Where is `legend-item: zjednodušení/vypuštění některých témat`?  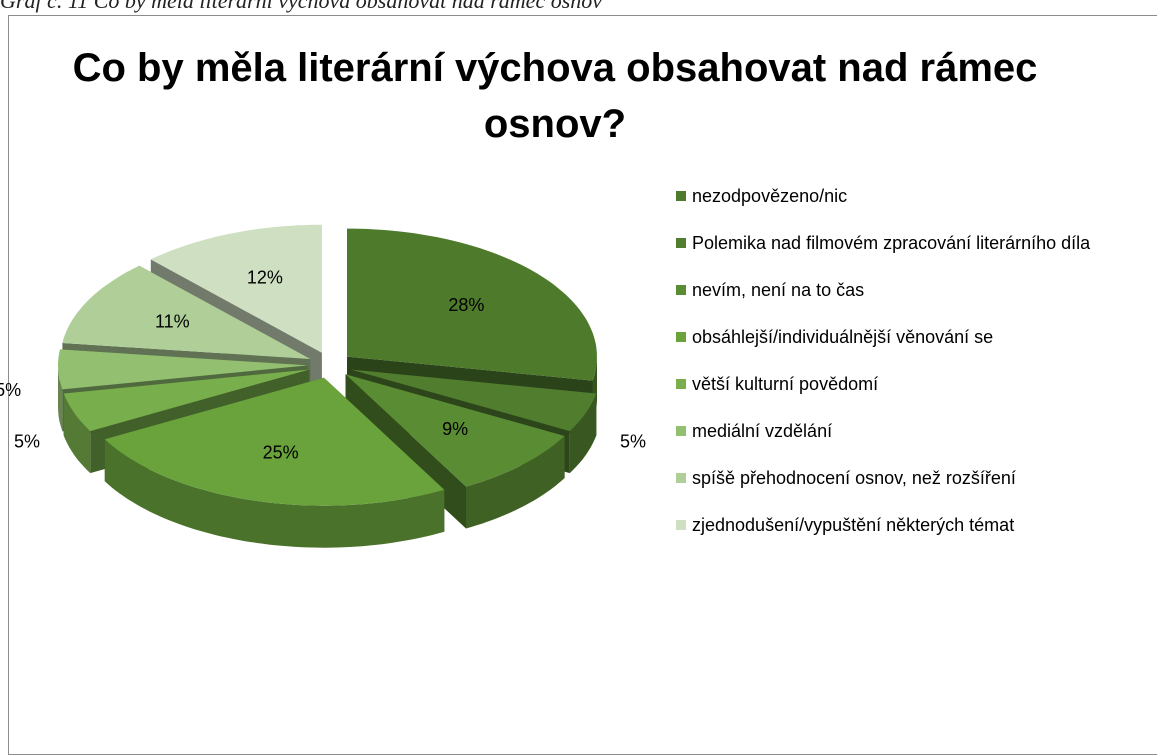
legend-item: zjednodušení/vypuštění některých témat is located at coordinates (896, 525).